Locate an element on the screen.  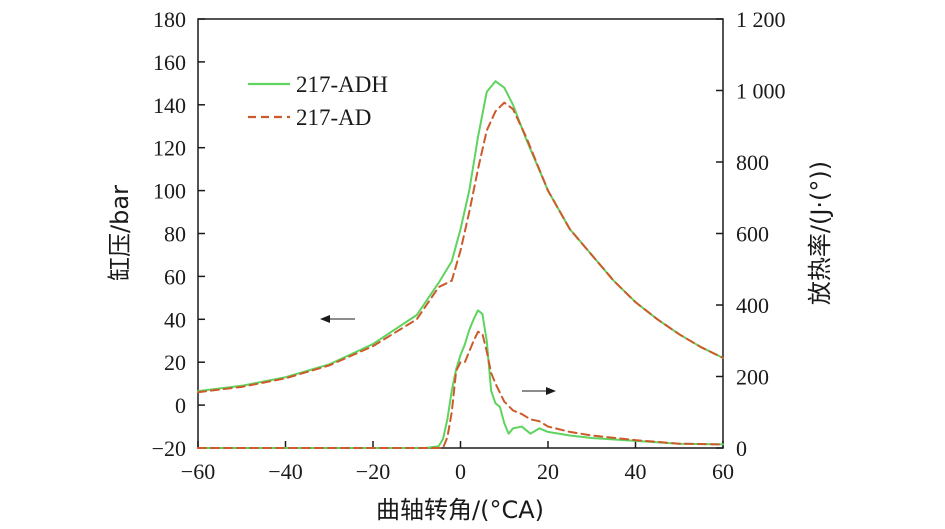
y-right-tick-label: 800 is located at coordinates (752, 162).